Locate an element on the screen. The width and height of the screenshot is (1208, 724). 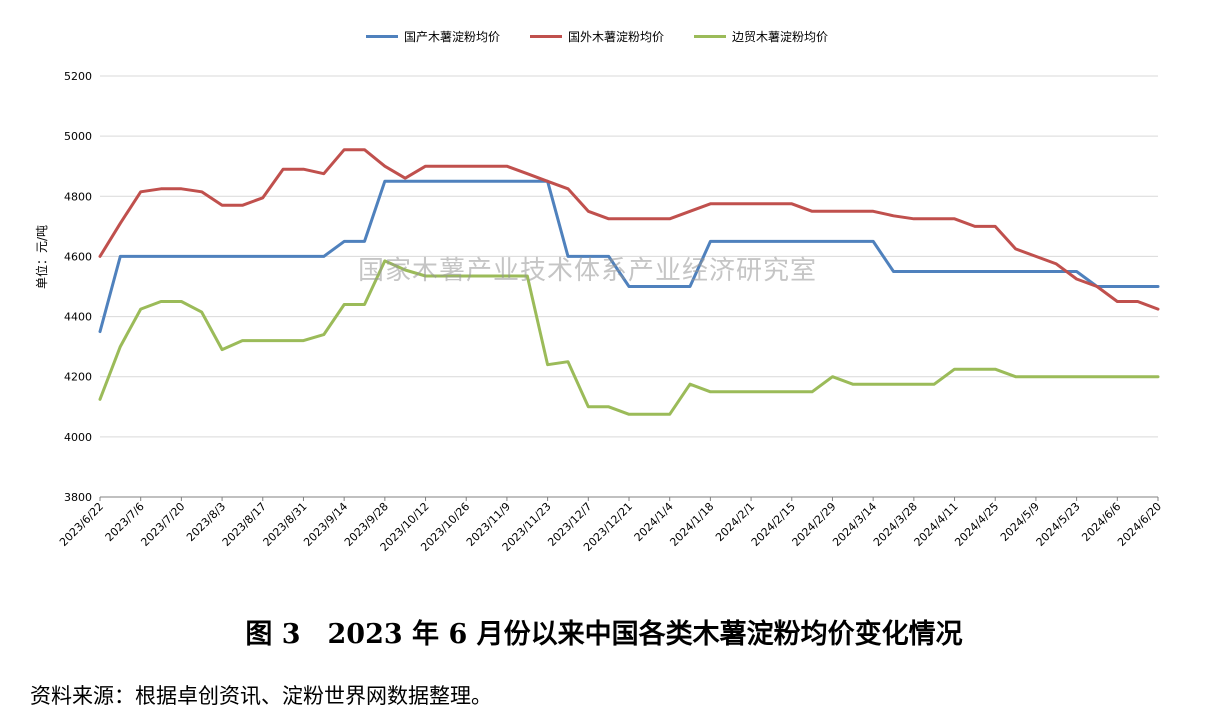
y-tick-label: 4800 is located at coordinates (78, 196).